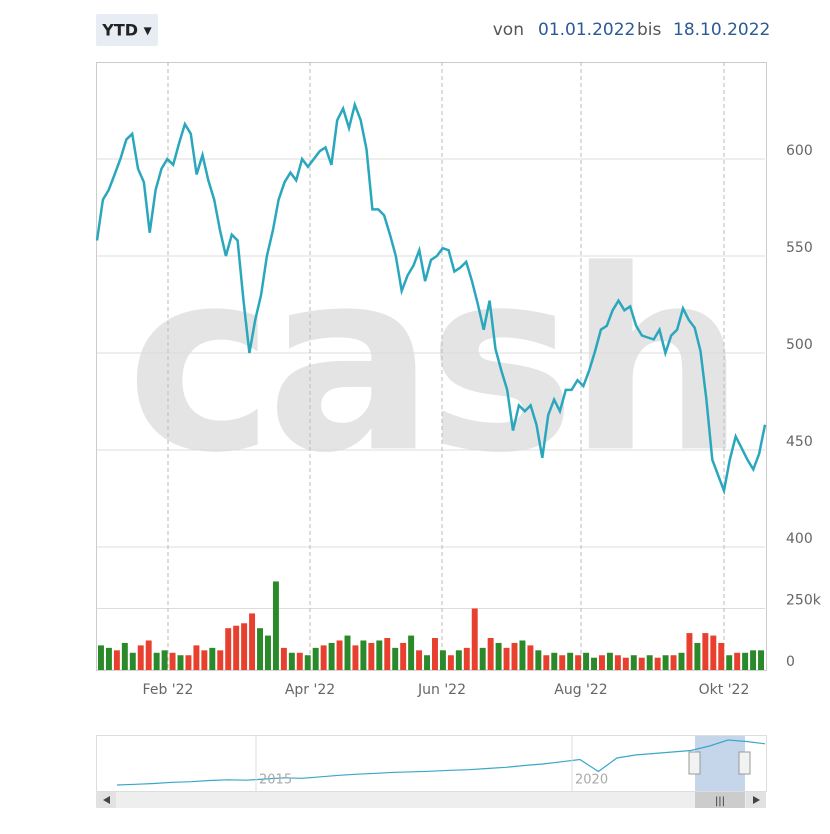 This screenshot has width=830, height=834. I want to click on scrollbar-thumb, so click(720, 800).